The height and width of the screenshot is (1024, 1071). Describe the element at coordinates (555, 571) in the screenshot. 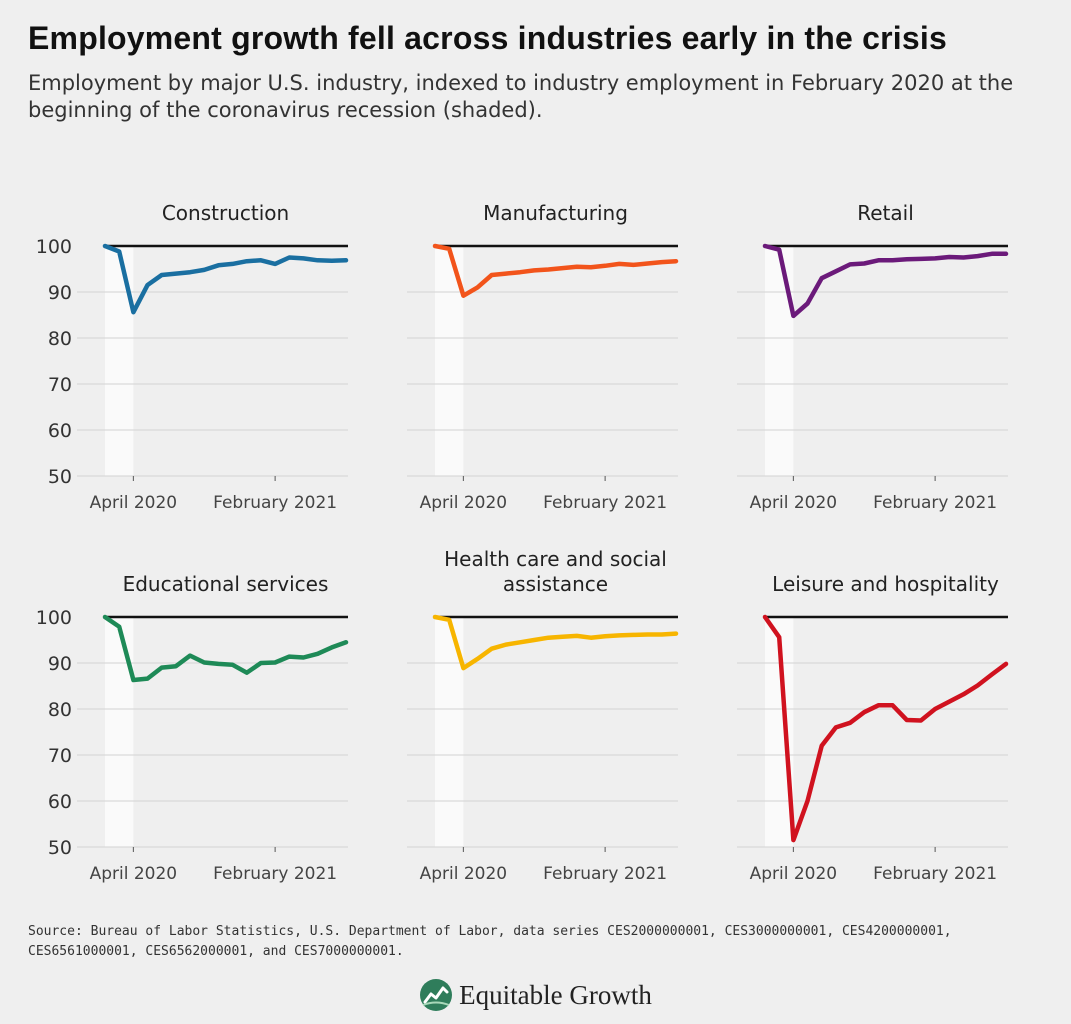

I see `panel-title: Health care and social assistance` at that location.